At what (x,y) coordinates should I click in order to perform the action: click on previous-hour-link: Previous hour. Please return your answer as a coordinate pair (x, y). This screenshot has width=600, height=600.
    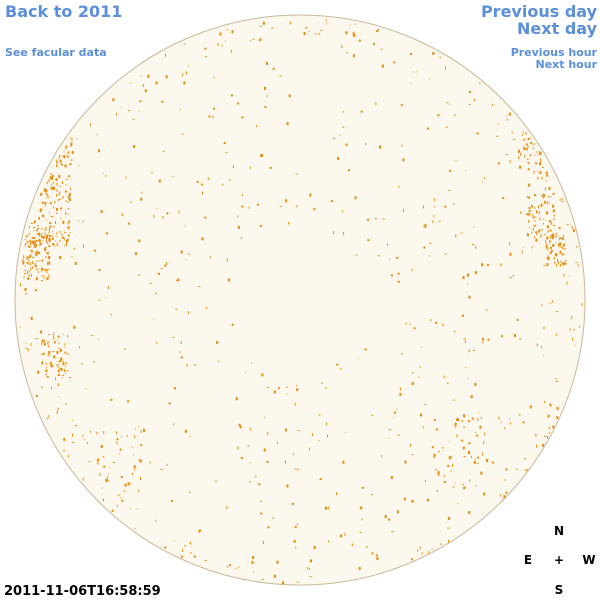
    Looking at the image, I should click on (554, 52).